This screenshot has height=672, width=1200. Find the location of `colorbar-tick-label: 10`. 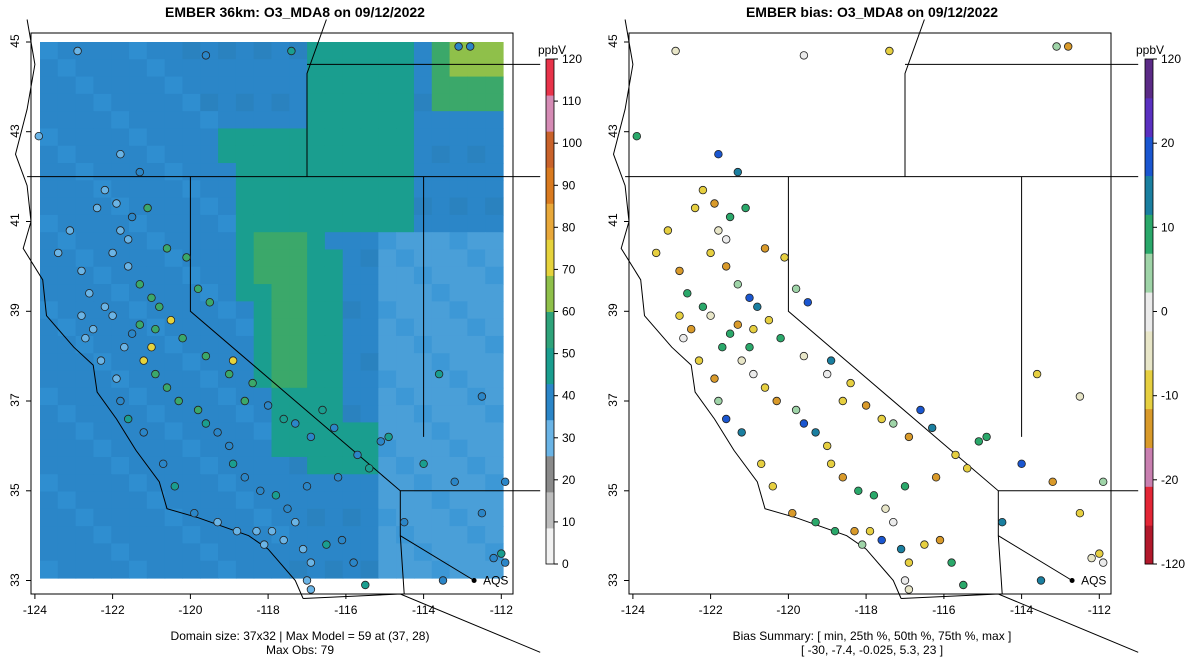

colorbar-tick-label: 10 is located at coordinates (1168, 227).